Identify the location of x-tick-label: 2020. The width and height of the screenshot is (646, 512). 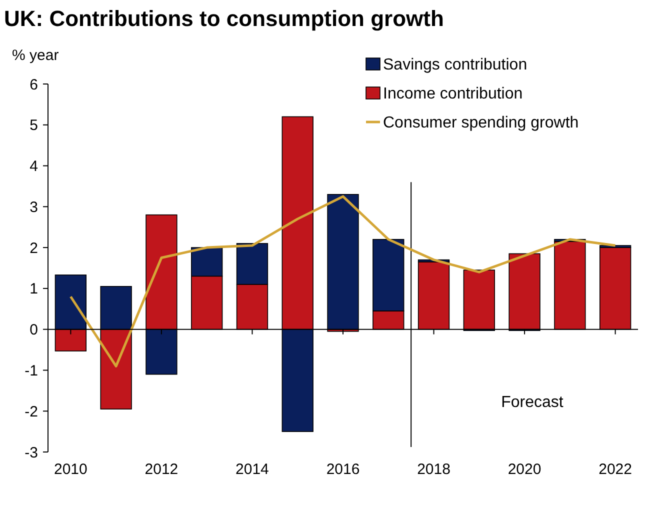
(525, 469).